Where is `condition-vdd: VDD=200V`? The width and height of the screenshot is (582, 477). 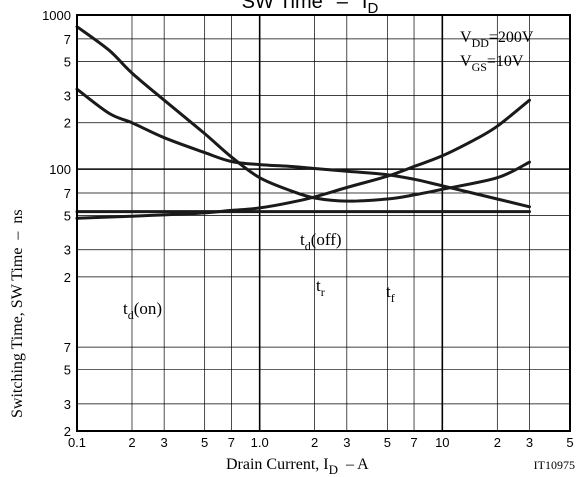 condition-vdd: VDD=200V is located at coordinates (497, 39).